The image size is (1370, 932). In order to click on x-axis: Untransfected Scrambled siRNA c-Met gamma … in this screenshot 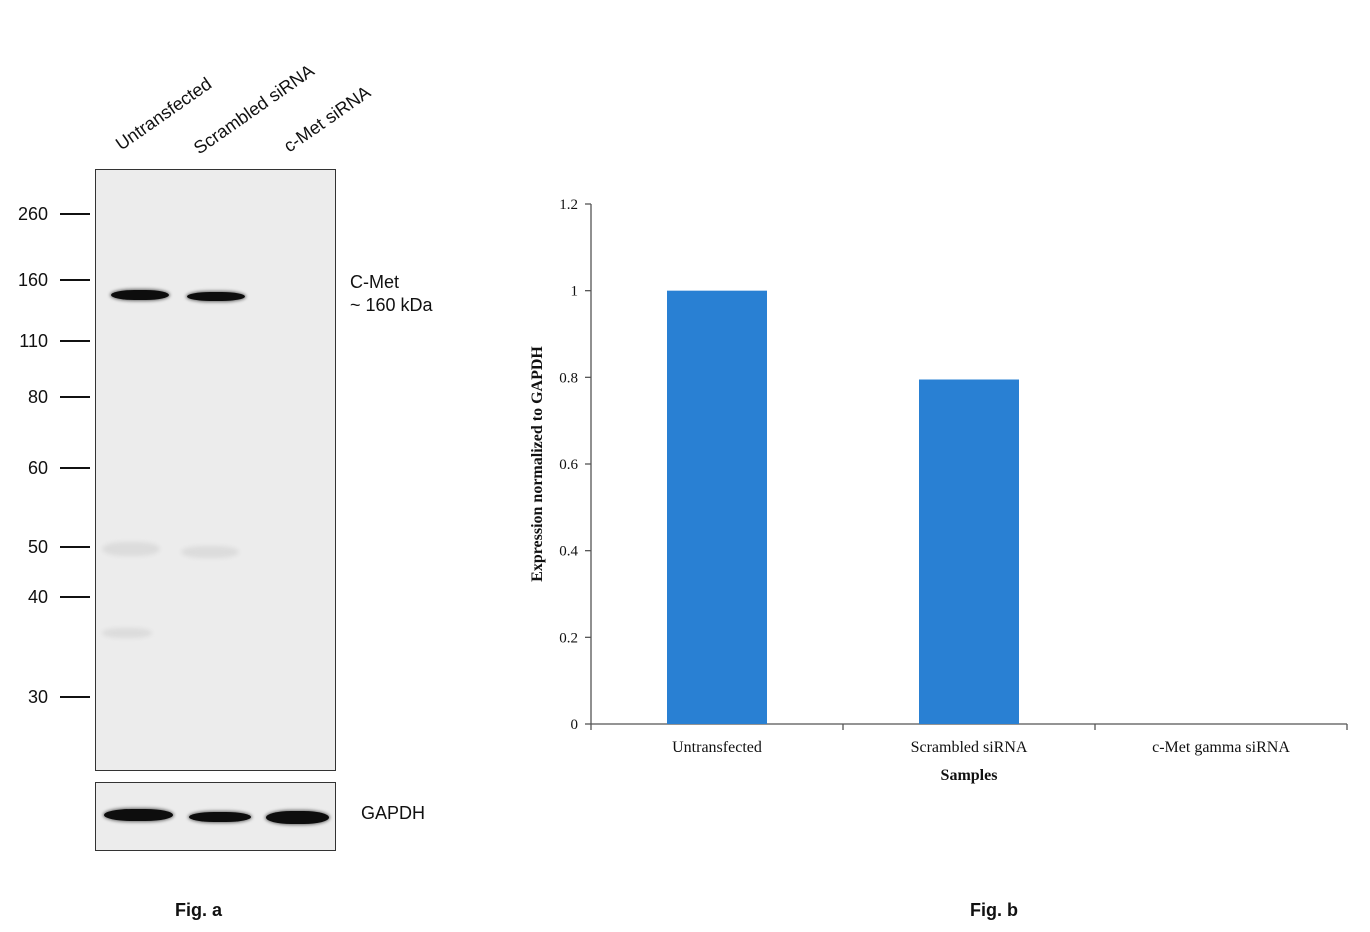, I will do `click(969, 739)`.